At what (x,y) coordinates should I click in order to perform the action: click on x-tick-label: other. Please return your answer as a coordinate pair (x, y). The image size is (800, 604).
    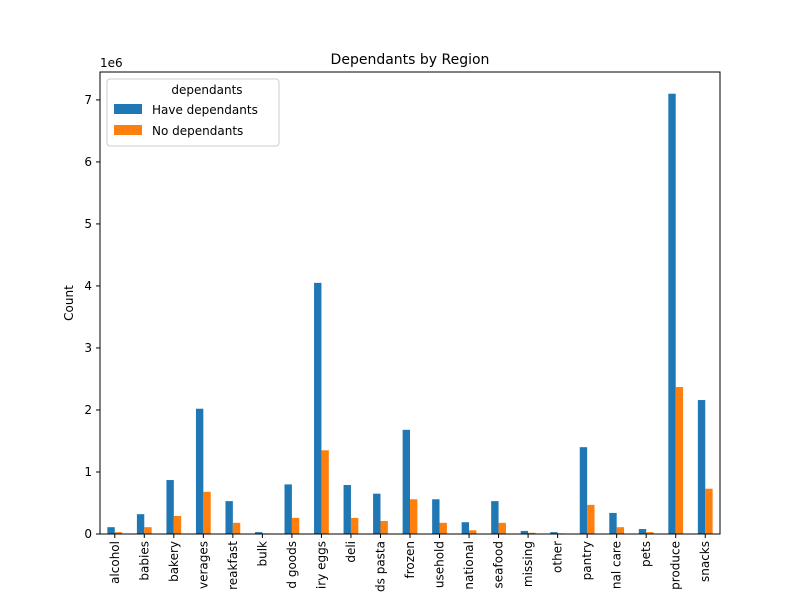
    Looking at the image, I should click on (558, 557).